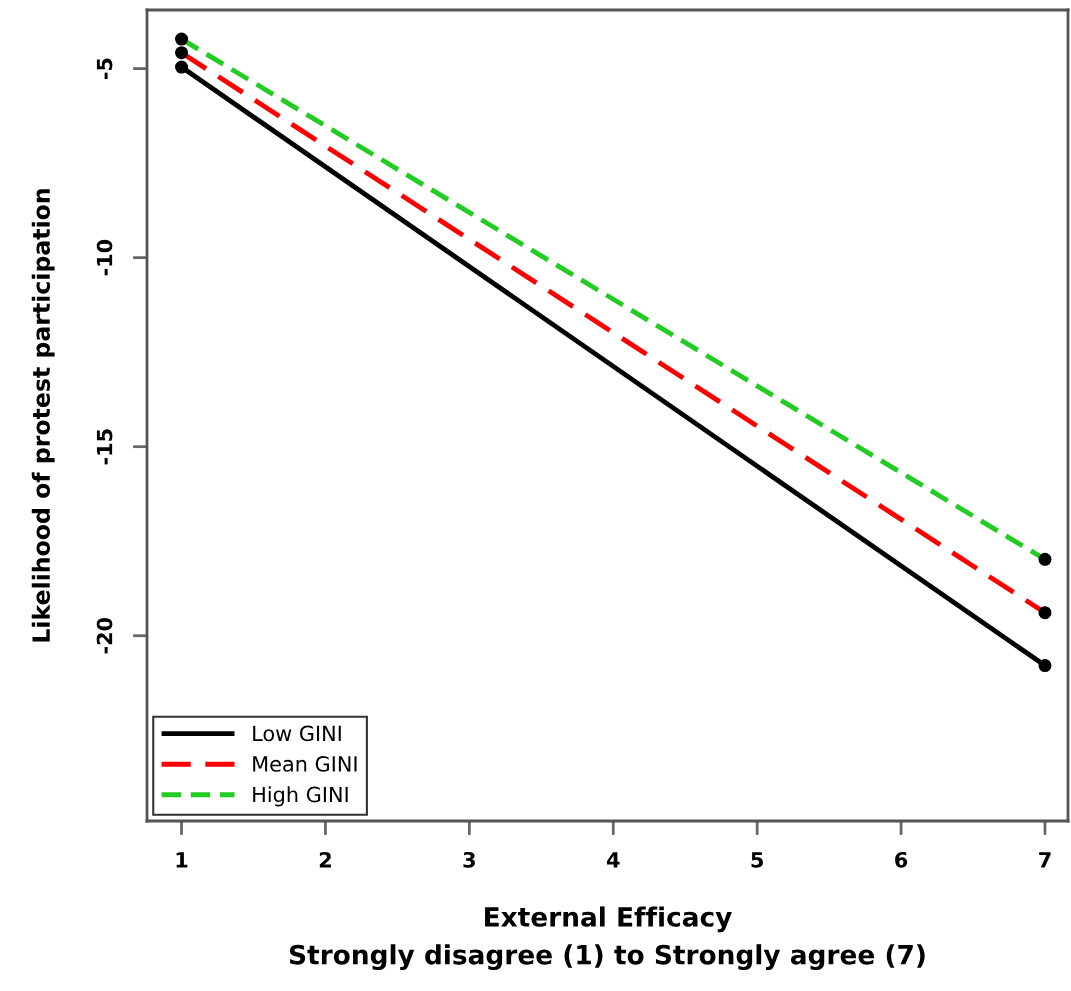 The height and width of the screenshot is (991, 1071). Describe the element at coordinates (43, 415) in the screenshot. I see `y-axis-title: Likelihood of protest participation` at that location.